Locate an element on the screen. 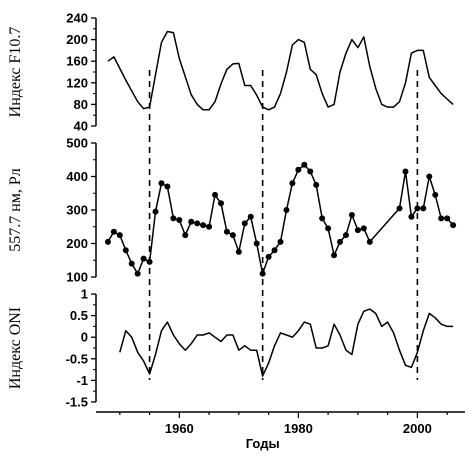  y-tick-label: 100 is located at coordinates (77, 277).